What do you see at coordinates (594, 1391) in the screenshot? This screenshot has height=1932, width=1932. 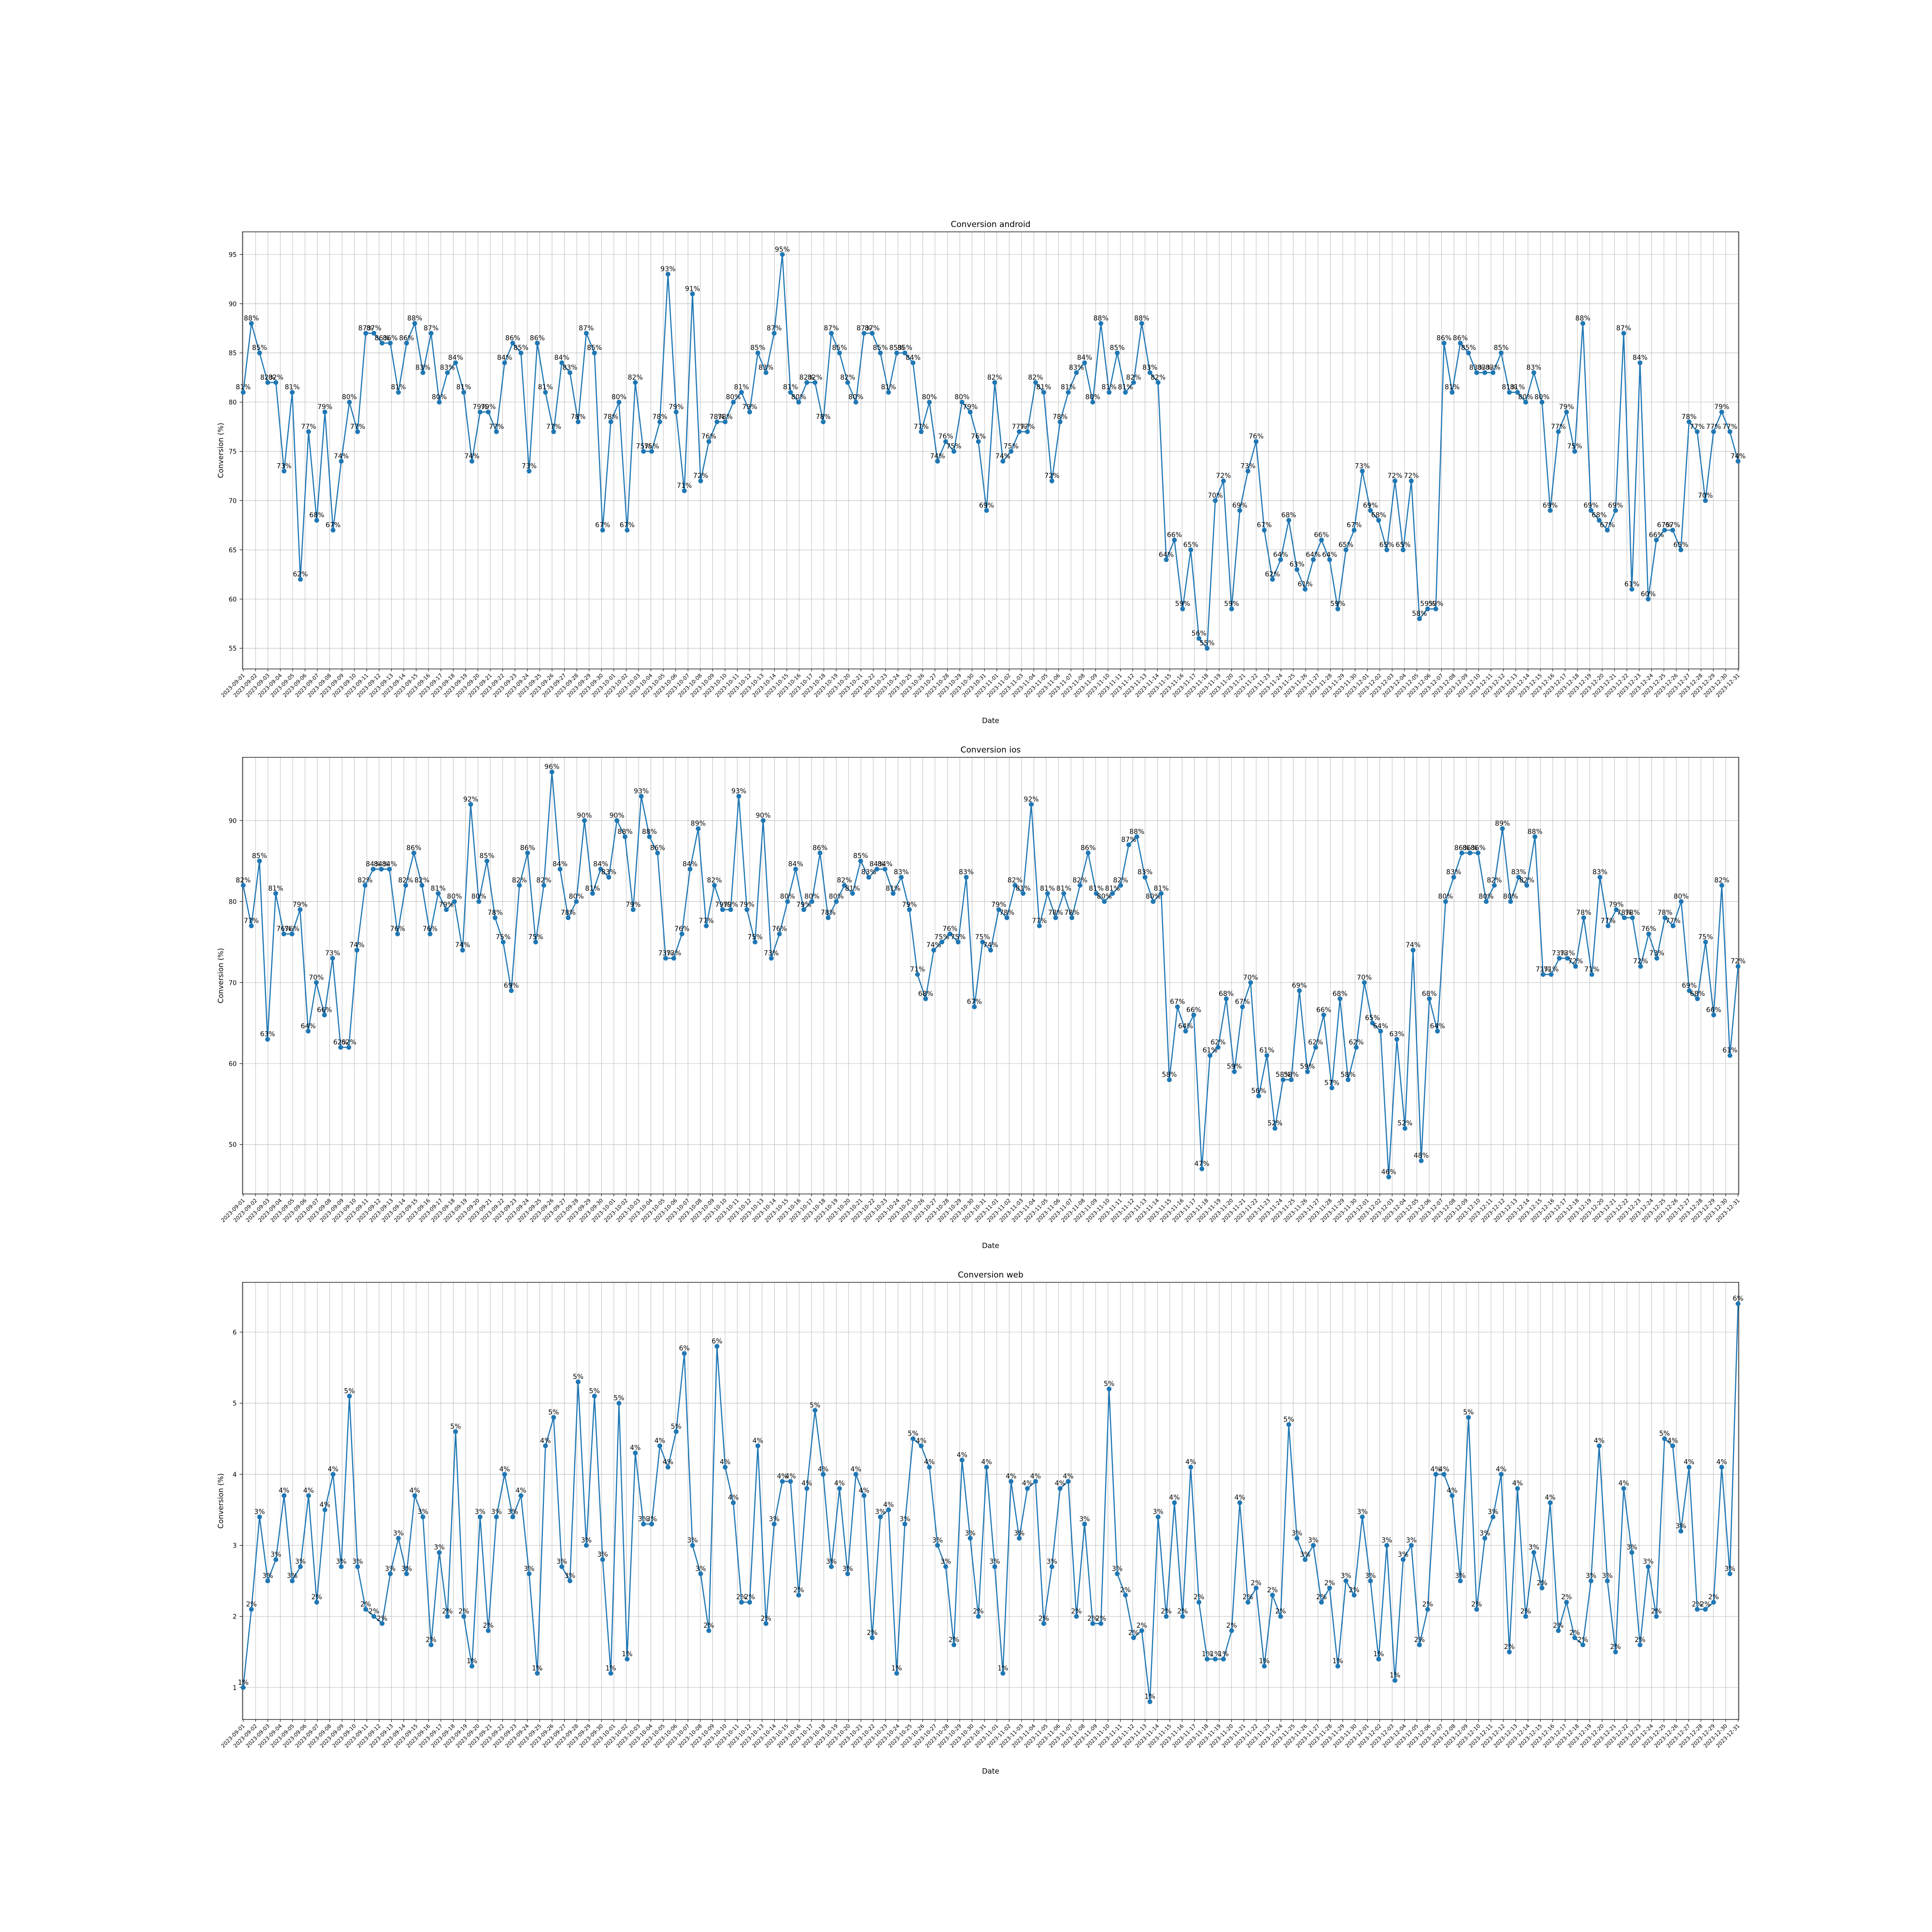 I see `data-label: 5%` at bounding box center [594, 1391].